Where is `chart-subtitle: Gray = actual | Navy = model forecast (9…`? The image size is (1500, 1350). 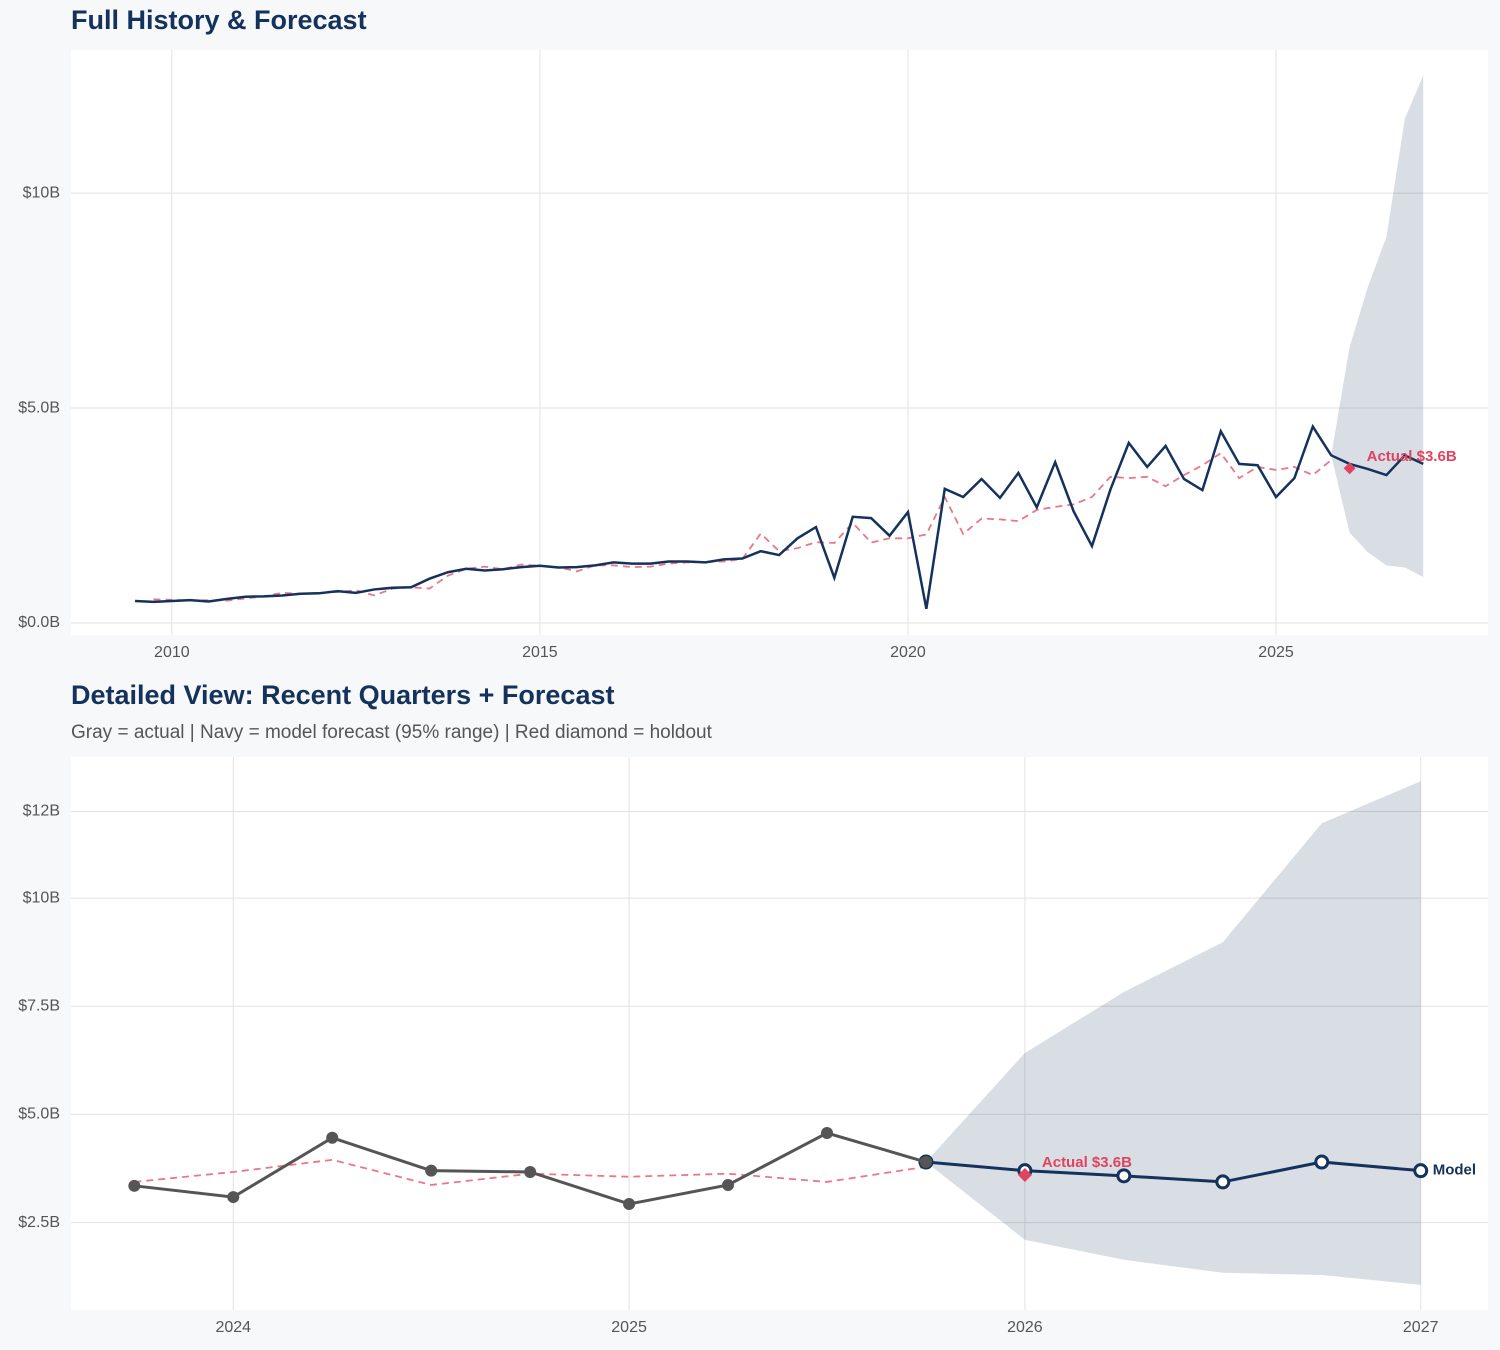 chart-subtitle: Gray = actual | Navy = model forecast (9… is located at coordinates (392, 732).